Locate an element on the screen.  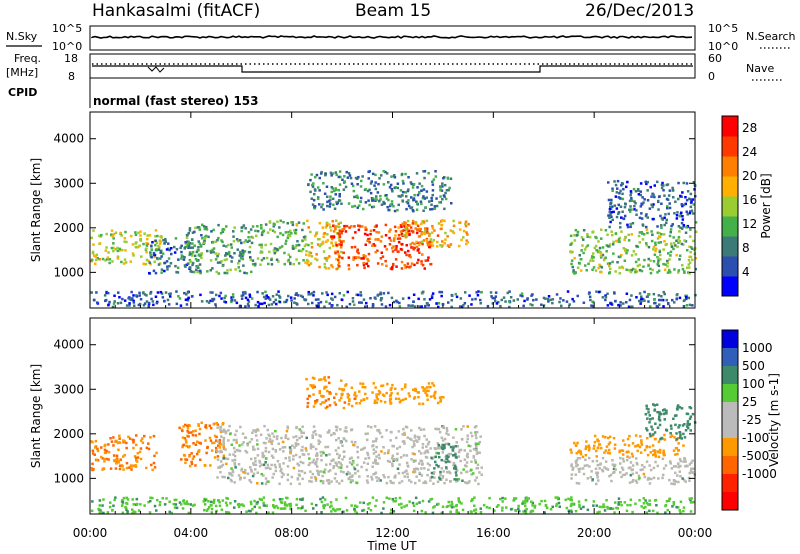
y-tick-label: 4000 is located at coordinates (68, 345).